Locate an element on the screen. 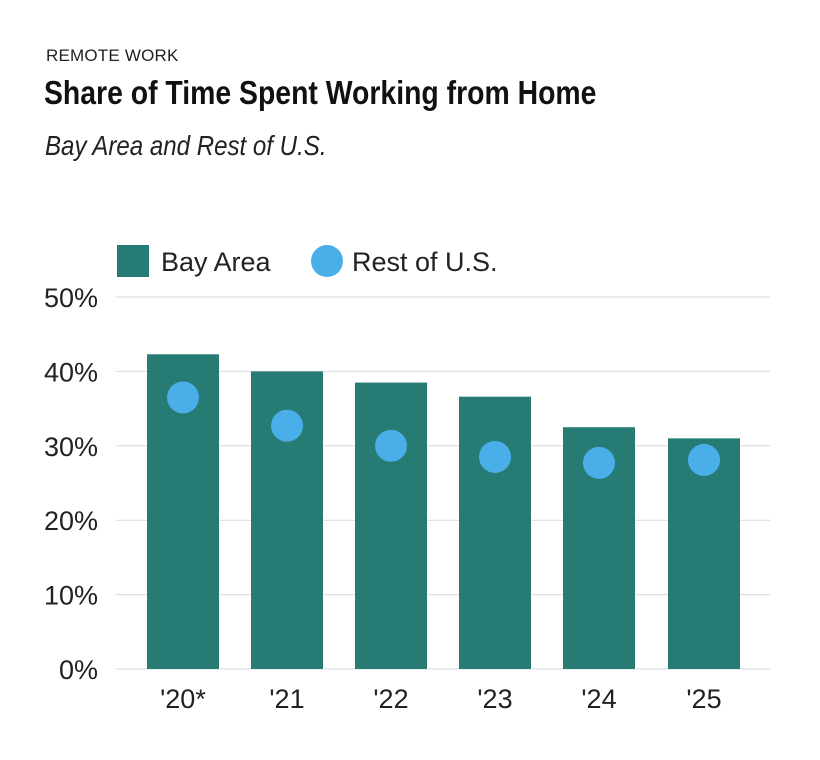  chart-subtitle: Bay Area and Rest of U.S. is located at coordinates (186, 145).